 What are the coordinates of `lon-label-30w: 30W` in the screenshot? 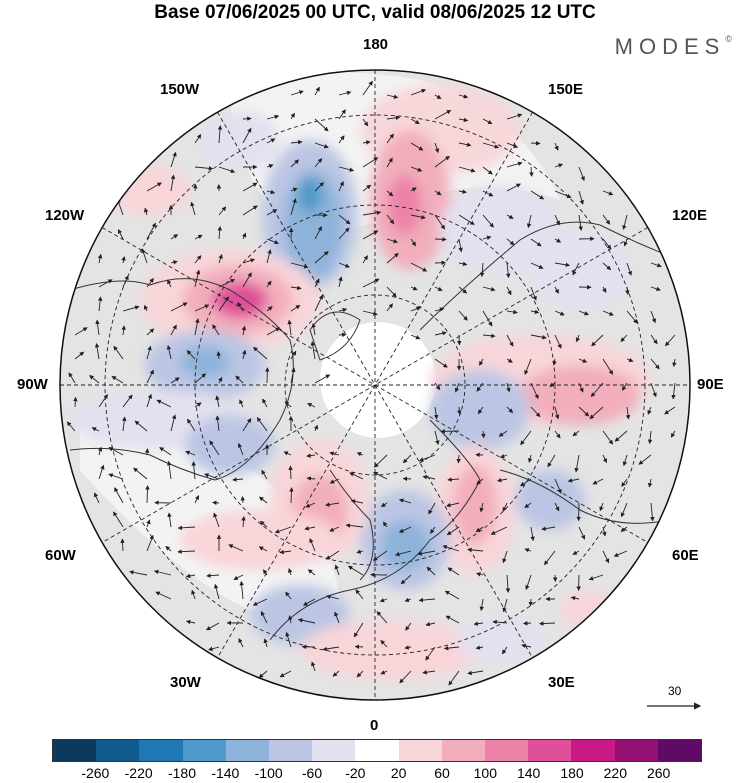 It's located at (185, 682).